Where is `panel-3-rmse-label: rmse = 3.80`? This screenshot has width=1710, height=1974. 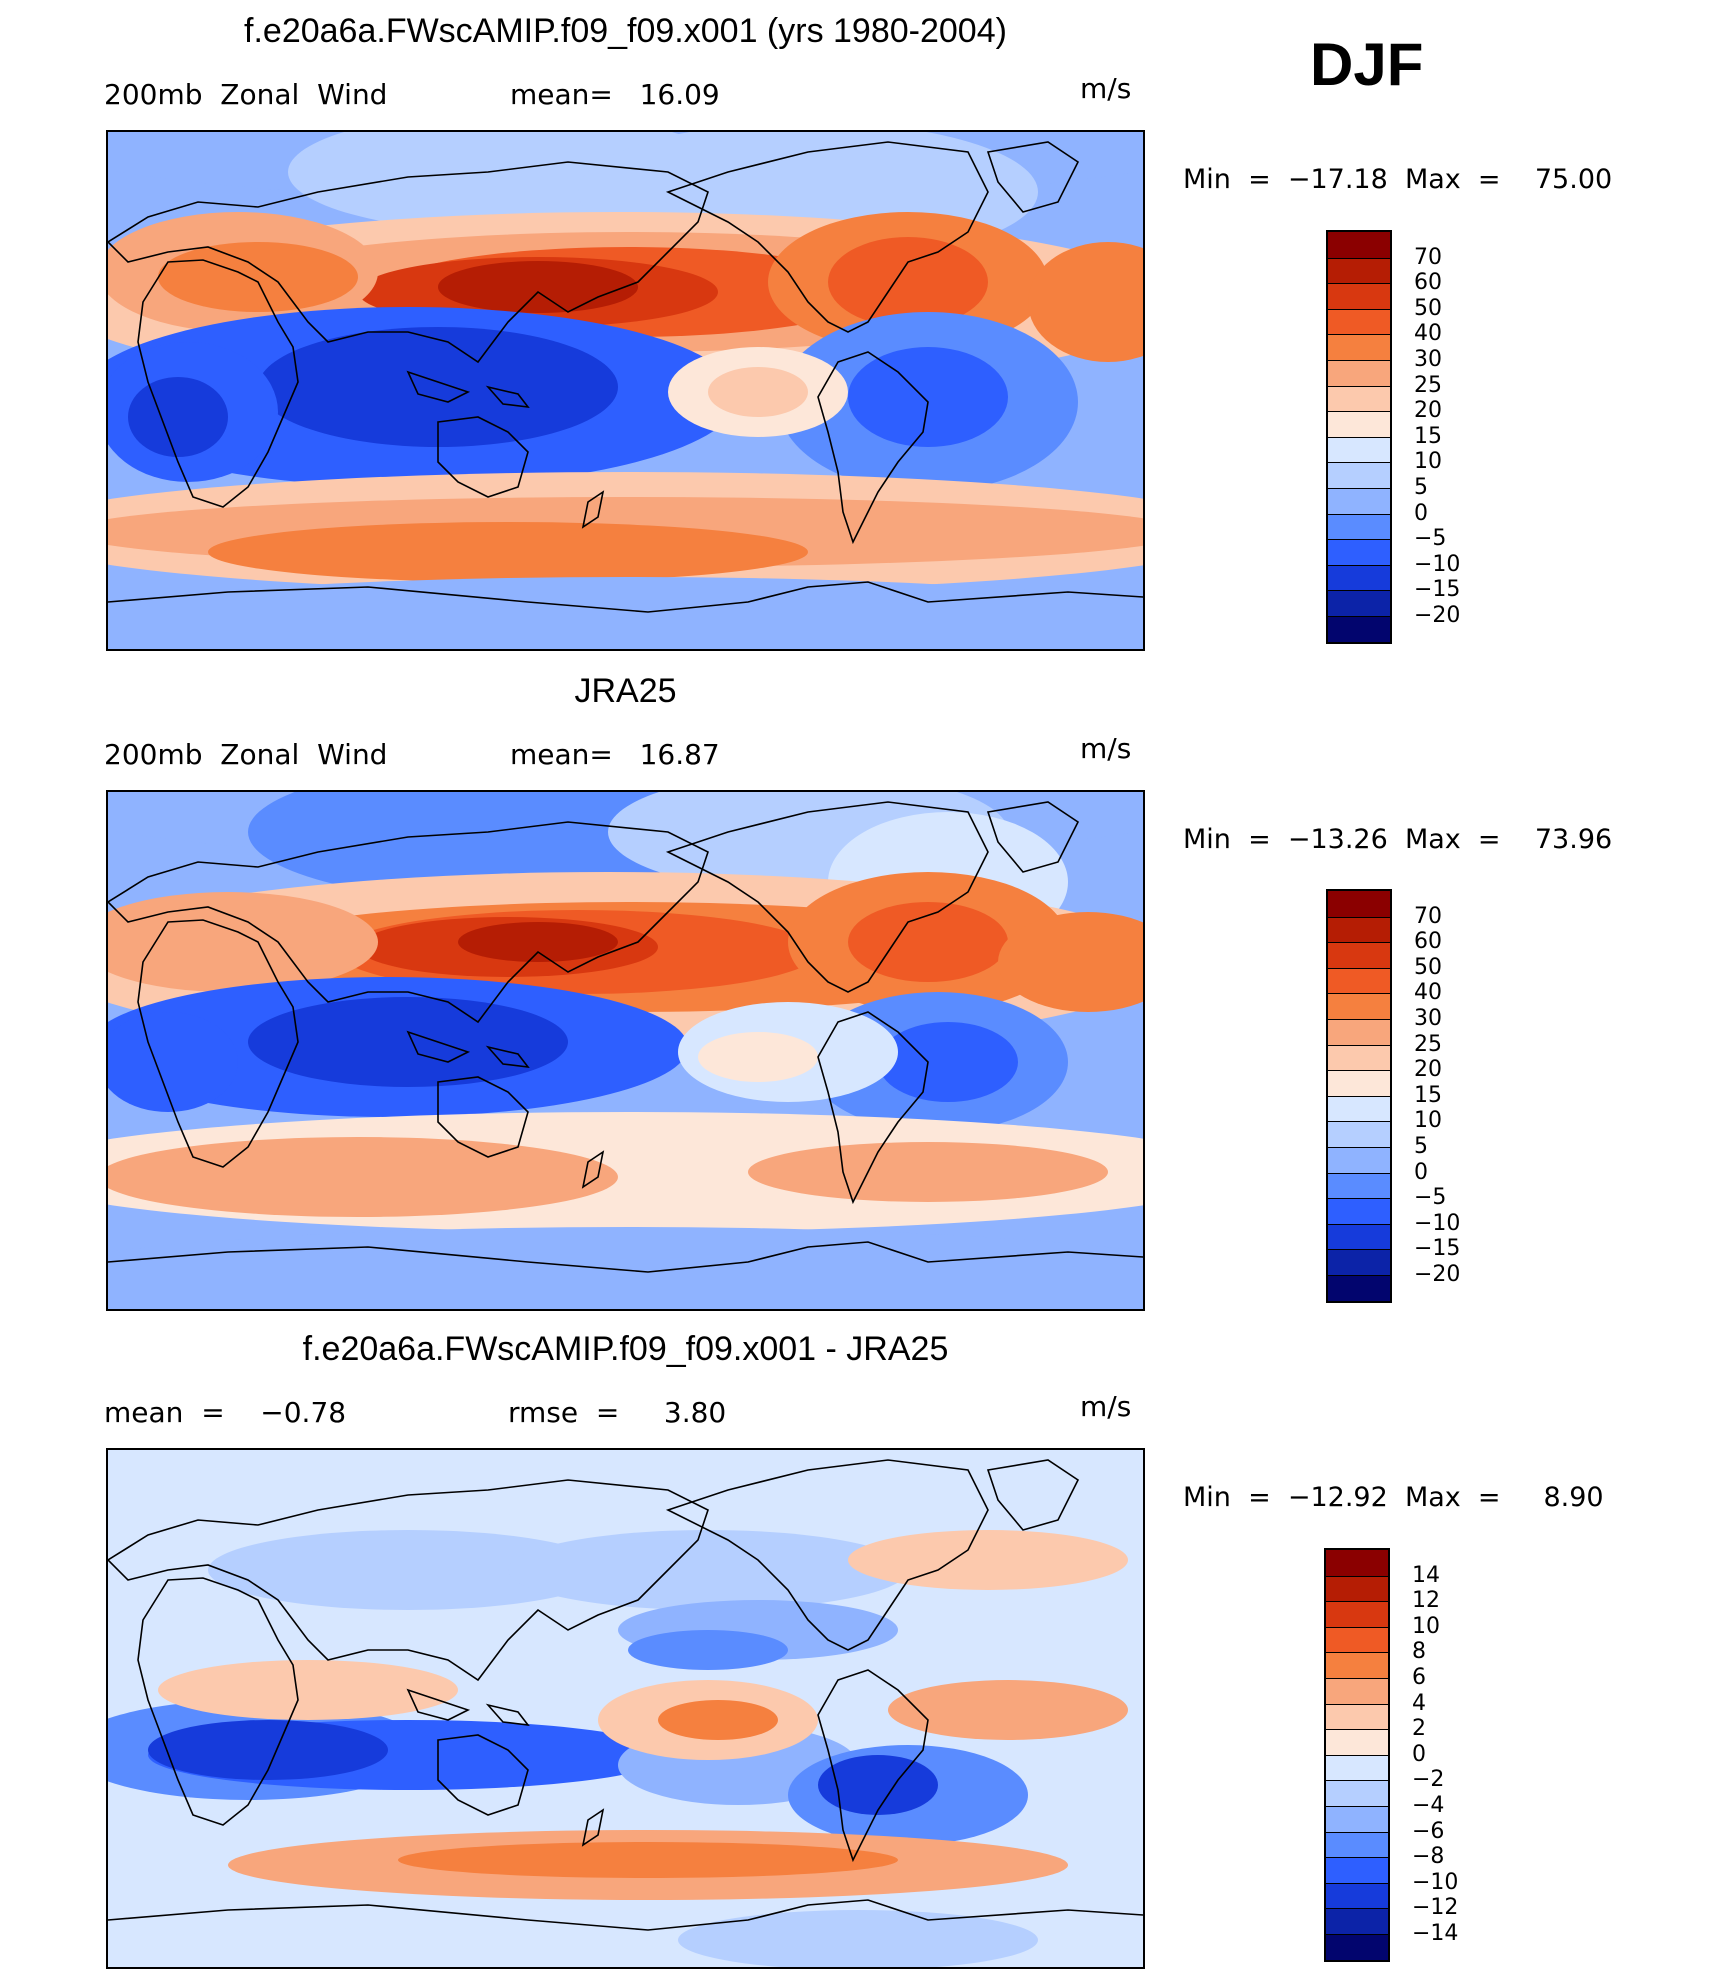 panel-3-rmse-label: rmse = 3.80 is located at coordinates (617, 1412).